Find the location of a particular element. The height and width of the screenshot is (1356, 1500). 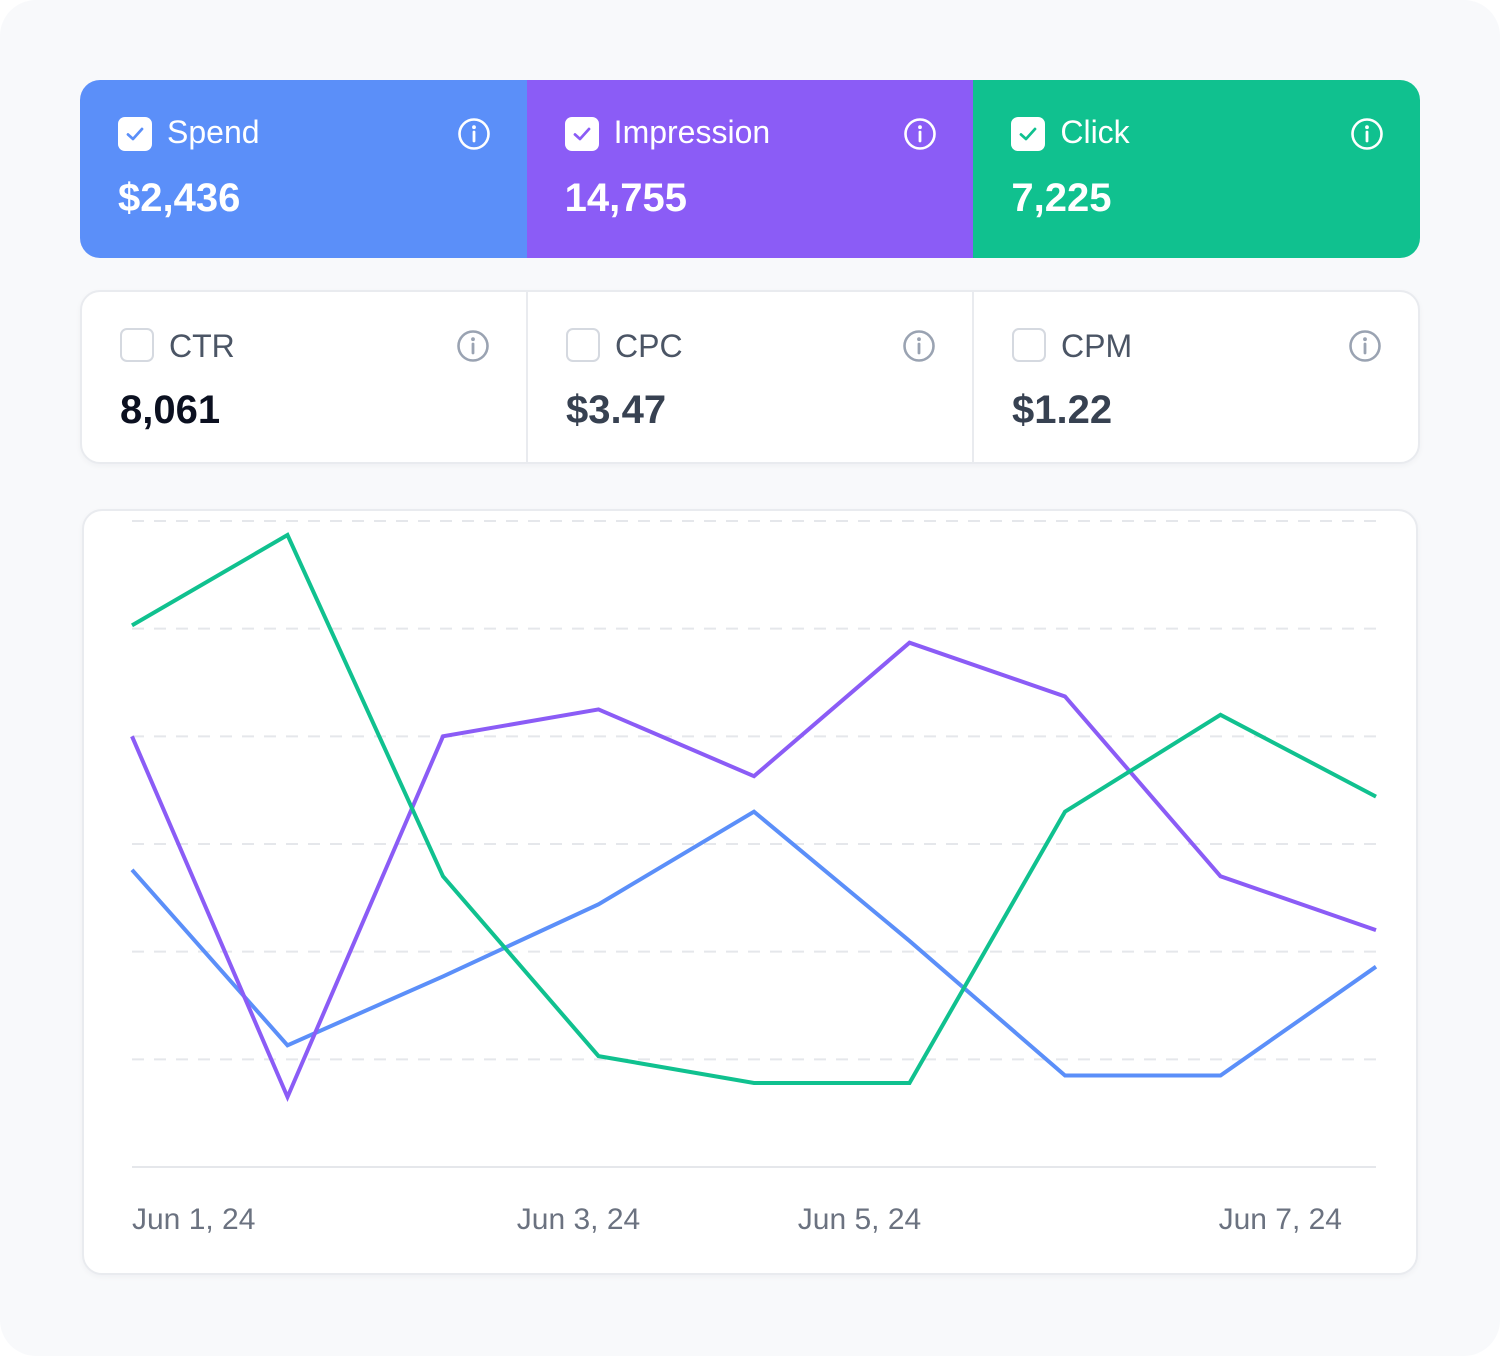

cpm-checkbox is located at coordinates (1029, 345).